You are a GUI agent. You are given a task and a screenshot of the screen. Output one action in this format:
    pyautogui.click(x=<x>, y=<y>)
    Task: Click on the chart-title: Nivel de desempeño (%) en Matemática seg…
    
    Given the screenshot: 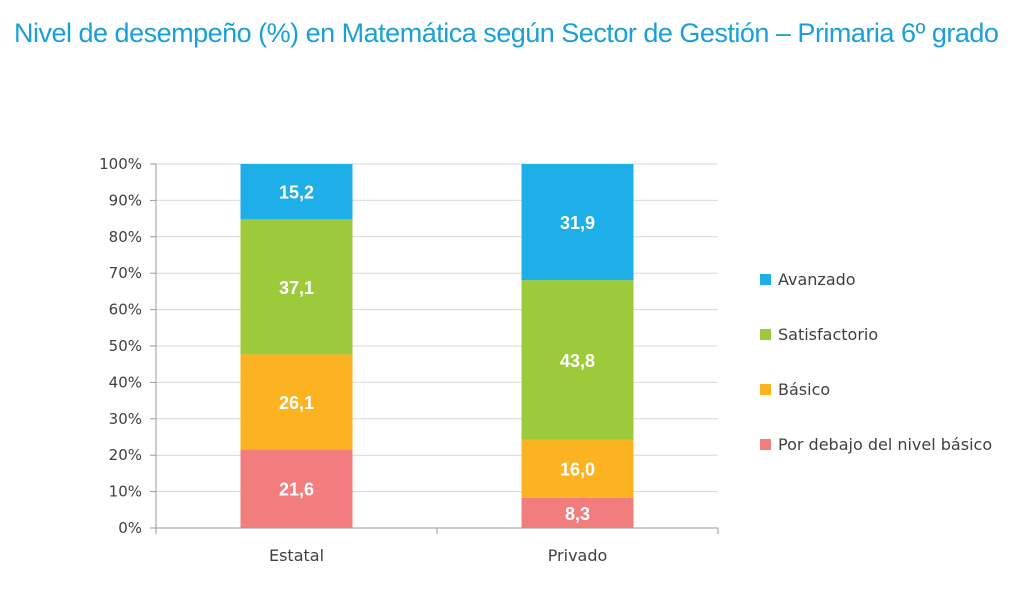 What is the action you would take?
    pyautogui.click(x=506, y=33)
    